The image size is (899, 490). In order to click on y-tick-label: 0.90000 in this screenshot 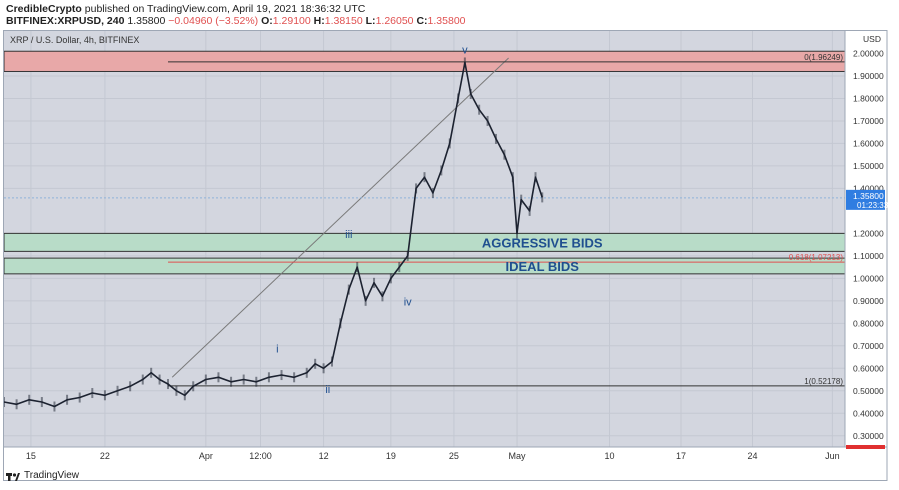, I will do `click(868, 301)`.